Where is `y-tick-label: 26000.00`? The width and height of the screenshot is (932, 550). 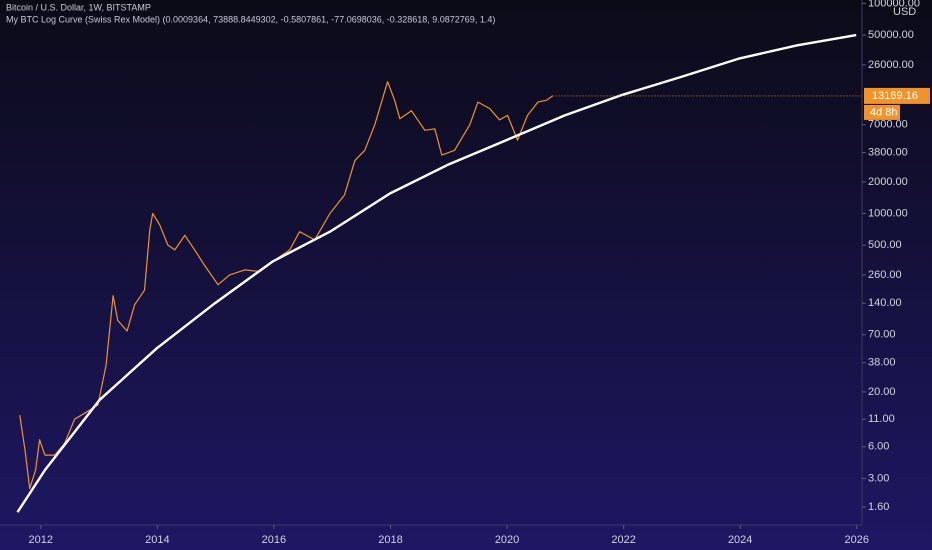
y-tick-label: 26000.00 is located at coordinates (891, 65).